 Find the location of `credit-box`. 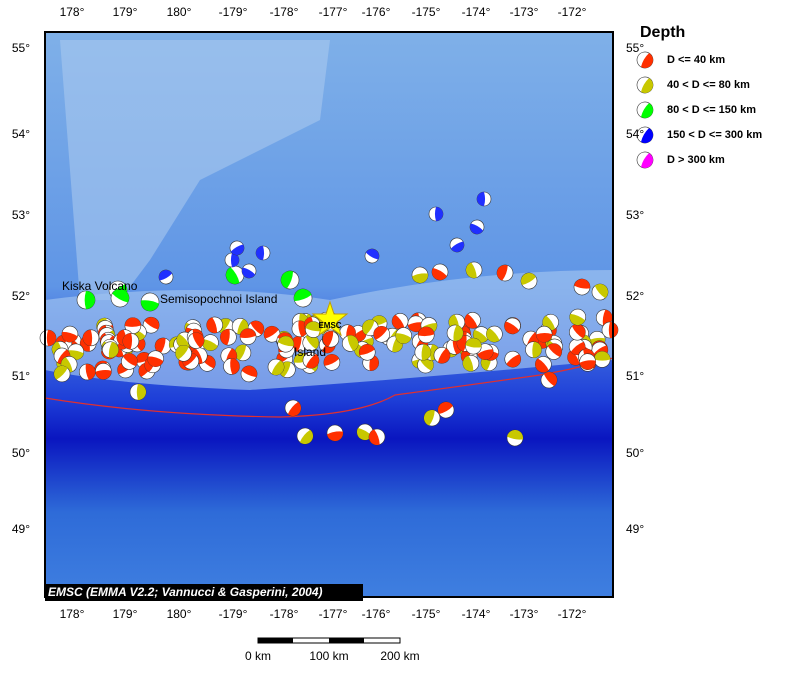

credit-box is located at coordinates (204, 592).